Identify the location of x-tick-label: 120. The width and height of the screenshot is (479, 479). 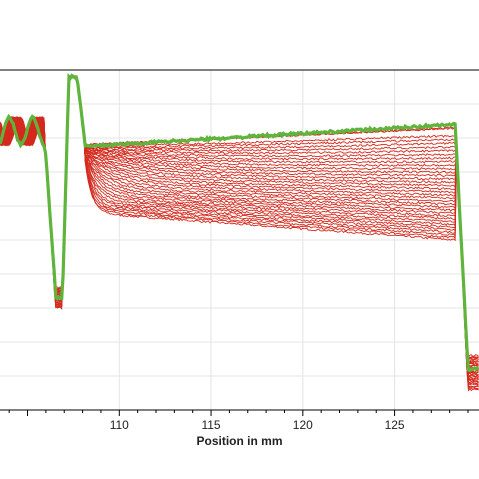
(303, 425).